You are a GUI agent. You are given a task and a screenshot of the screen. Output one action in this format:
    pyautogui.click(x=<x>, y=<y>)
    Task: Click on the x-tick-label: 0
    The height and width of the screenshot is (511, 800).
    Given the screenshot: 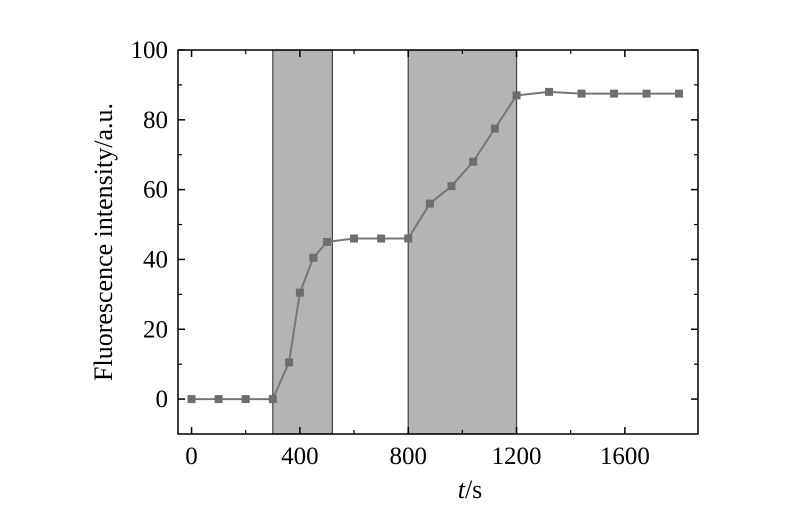 What is the action you would take?
    pyautogui.click(x=191, y=456)
    